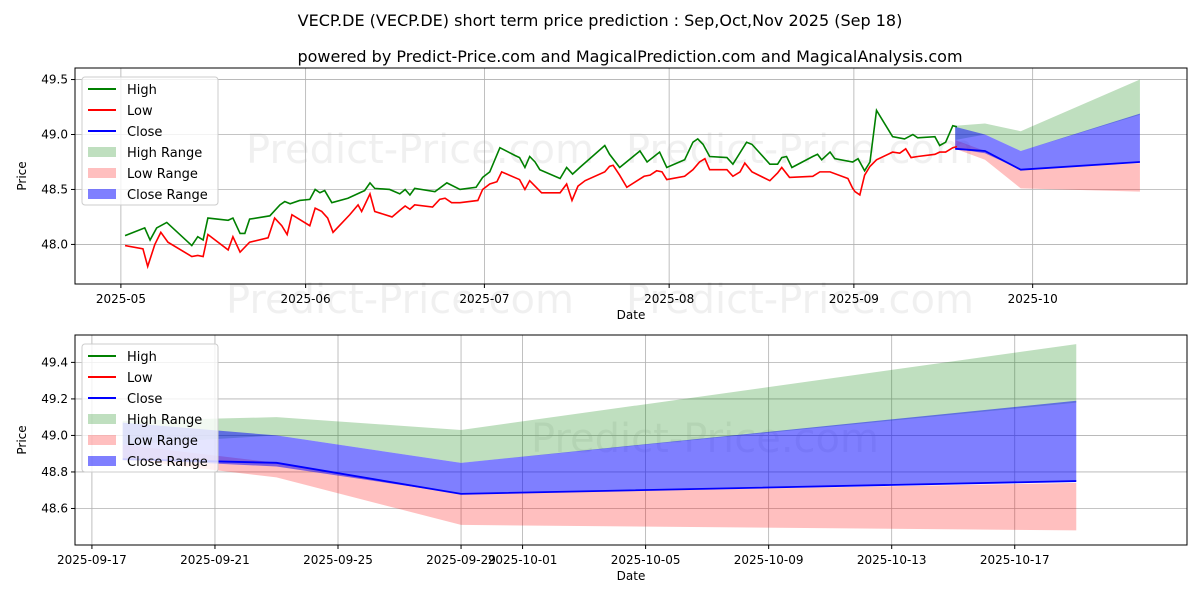 The height and width of the screenshot is (600, 1200). Describe the element at coordinates (54, 399) in the screenshot. I see `y-tick-label: 49.2` at that location.